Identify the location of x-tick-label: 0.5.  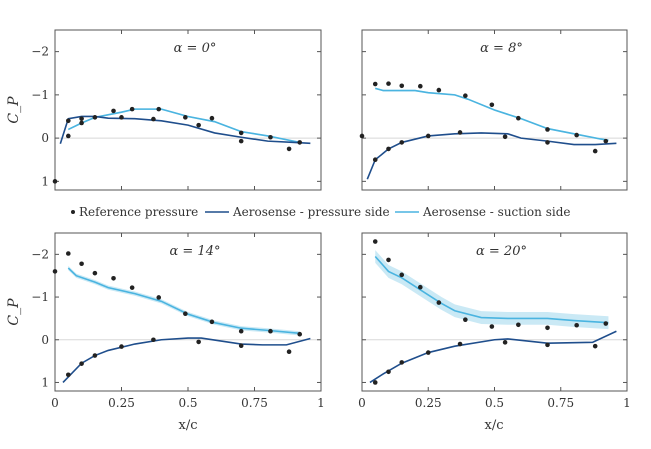
(494, 403).